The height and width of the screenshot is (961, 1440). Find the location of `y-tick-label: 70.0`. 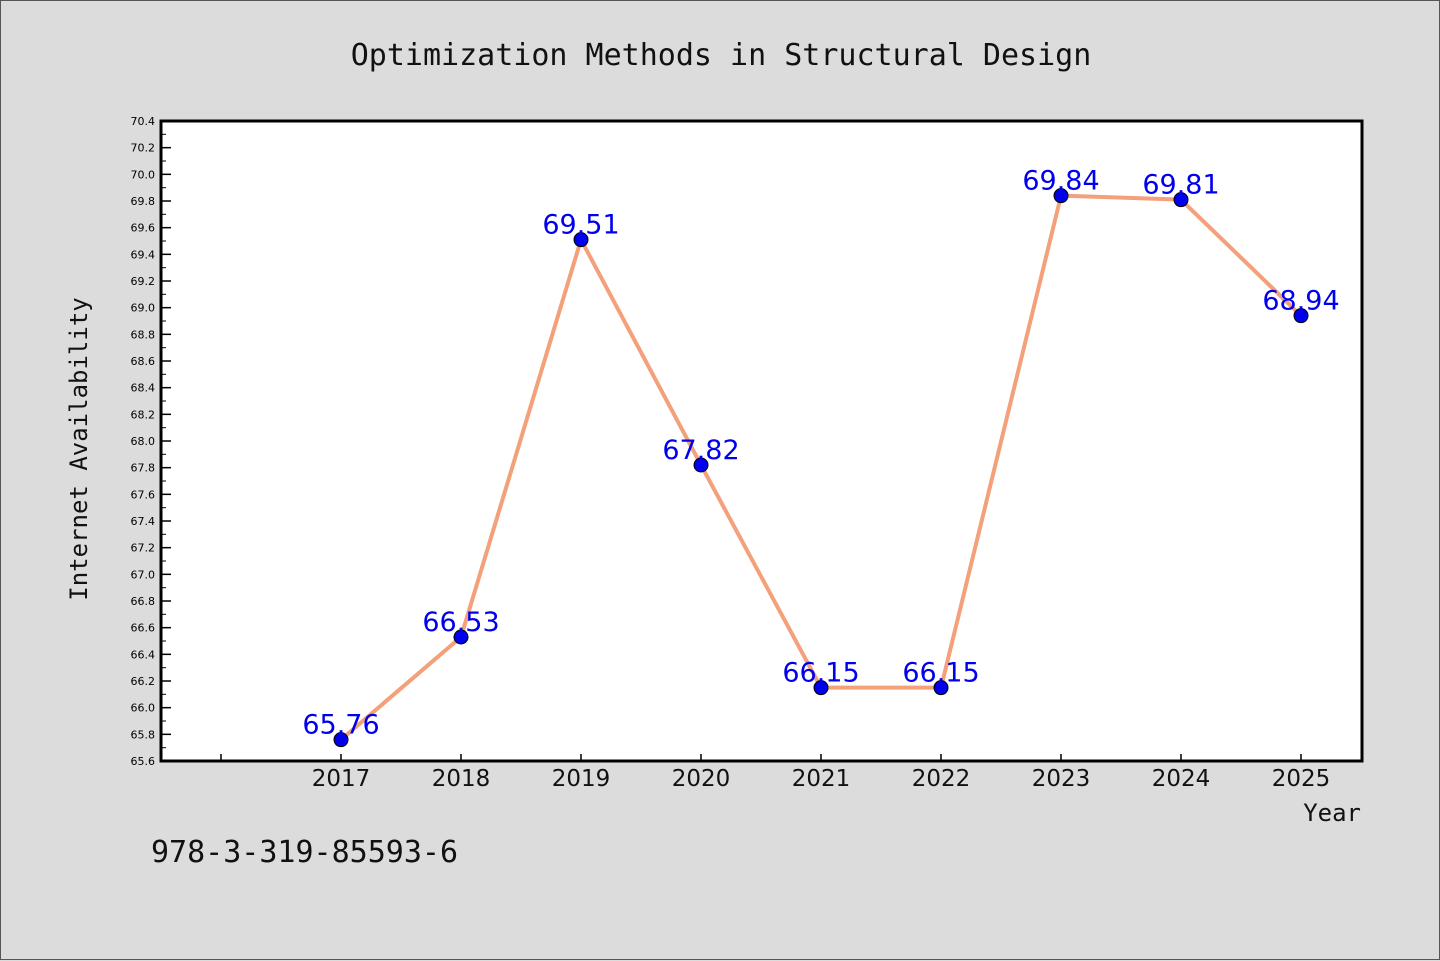

y-tick-label: 70.0 is located at coordinates (143, 174).